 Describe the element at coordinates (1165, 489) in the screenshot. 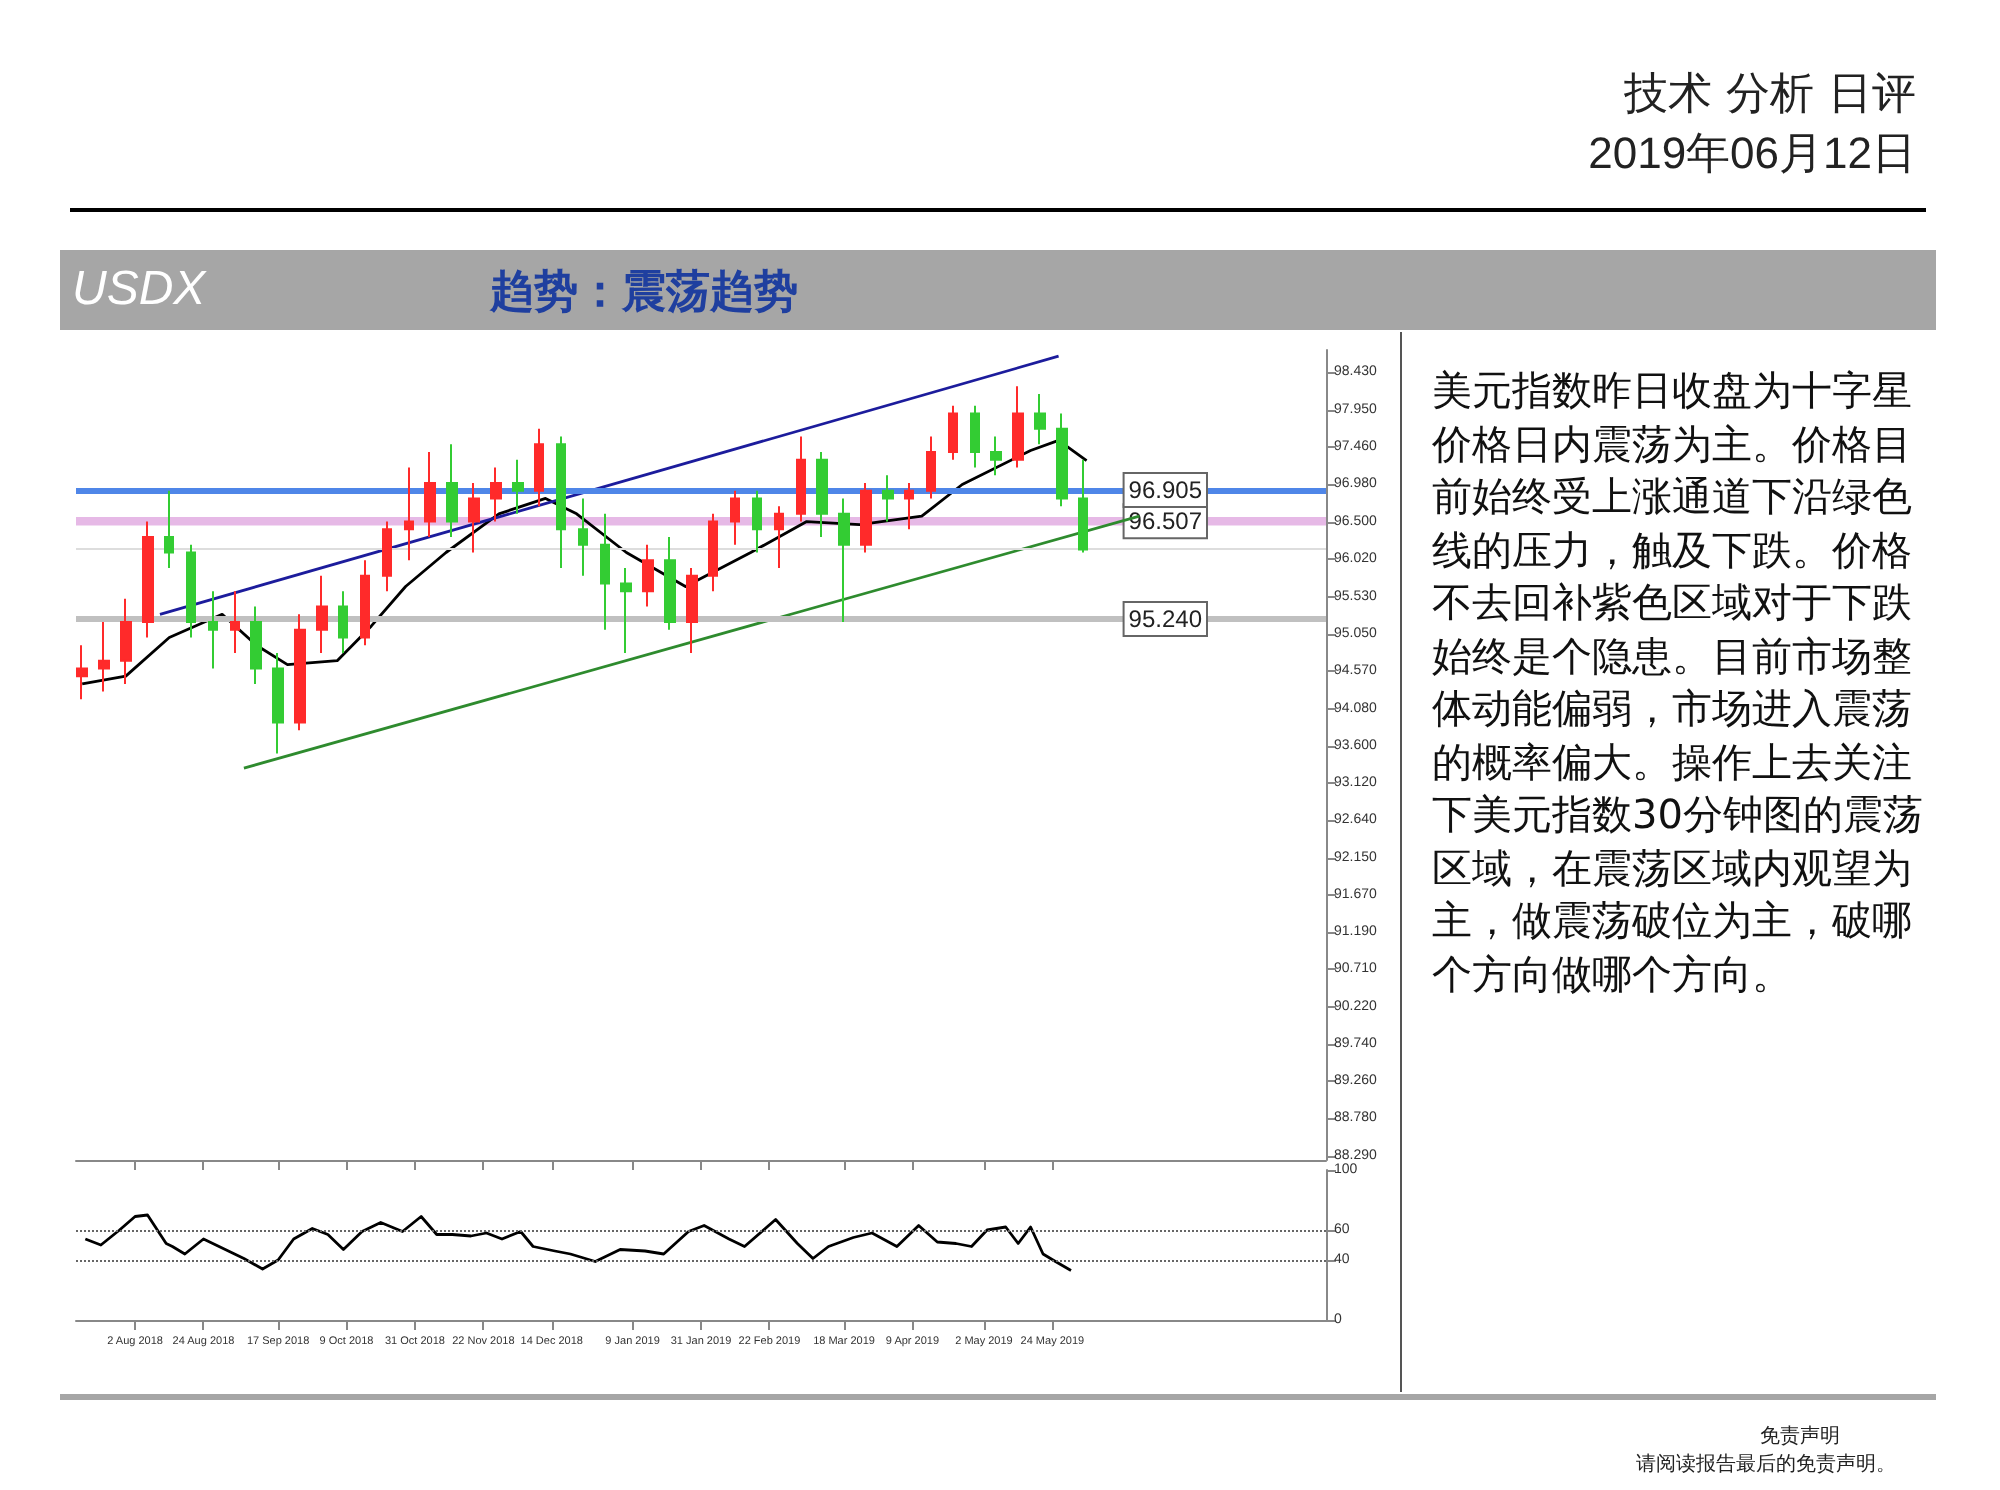

I see `ref-line-label: 96.905` at that location.